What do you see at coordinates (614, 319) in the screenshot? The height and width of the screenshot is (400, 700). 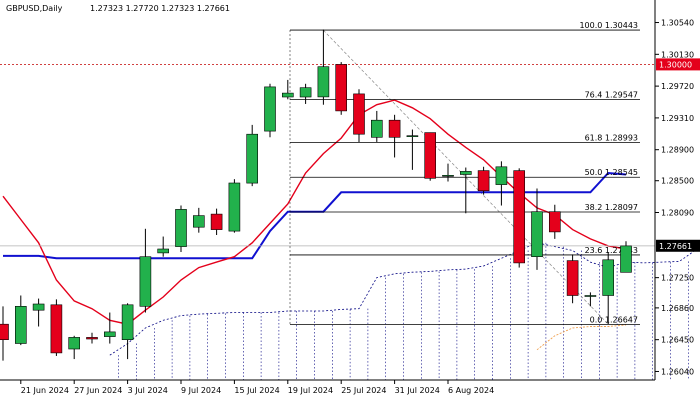 I see `fib-level-label: 0.0 1.26647` at bounding box center [614, 319].